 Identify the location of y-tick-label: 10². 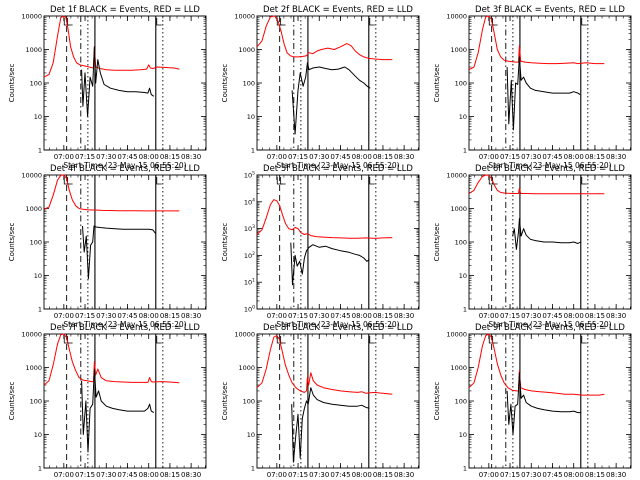
(249, 255).